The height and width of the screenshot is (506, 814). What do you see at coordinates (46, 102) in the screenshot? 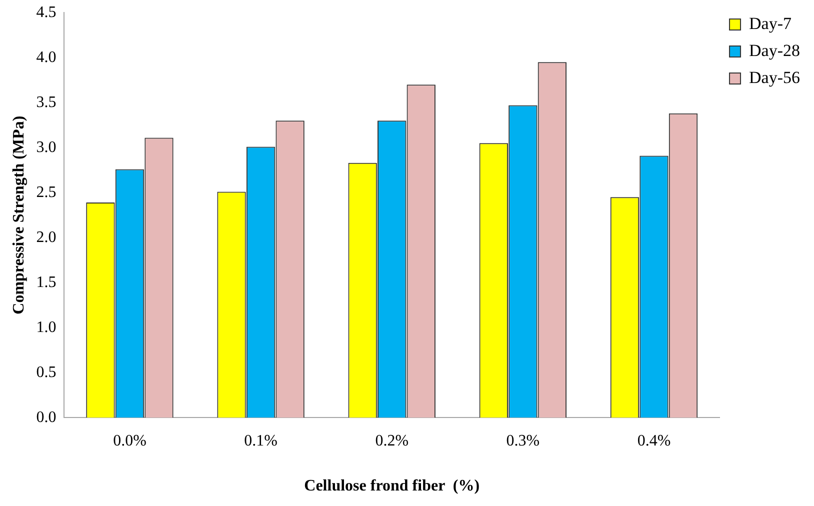
I see `y-tick-label: 3.5` at bounding box center [46, 102].